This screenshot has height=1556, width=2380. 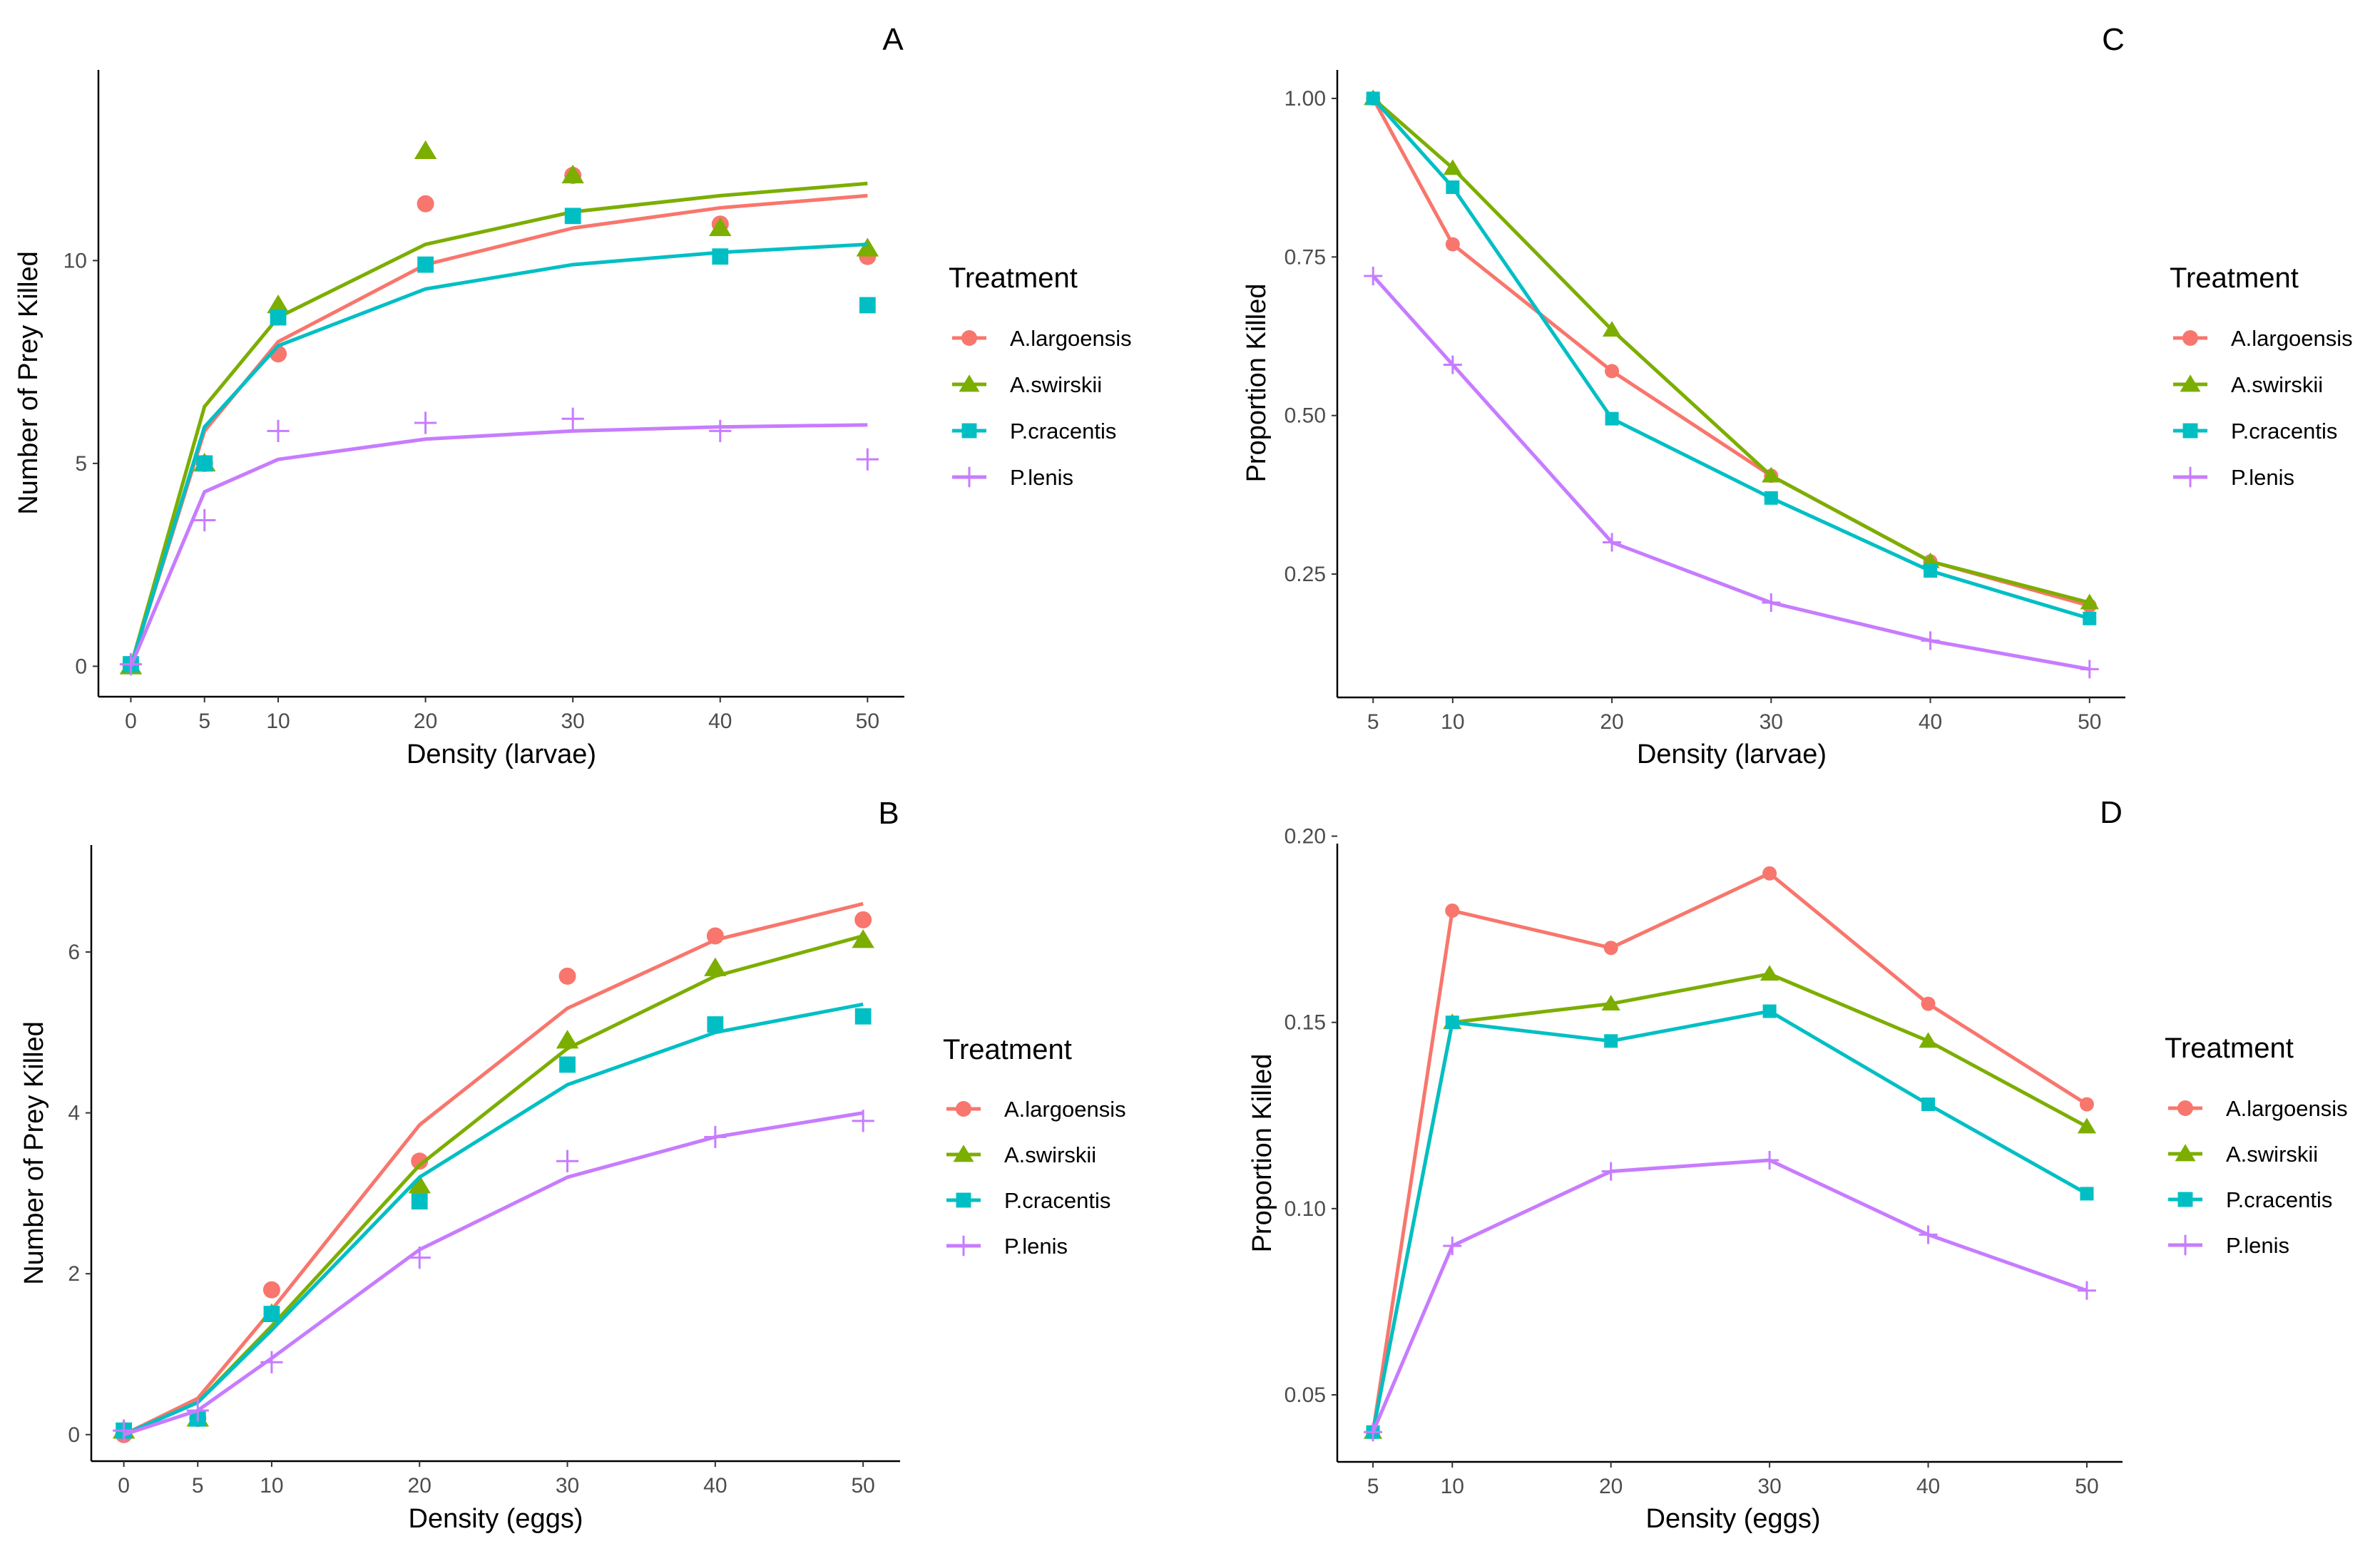 I want to click on legend-label: A.largoensis, so click(x=2292, y=338).